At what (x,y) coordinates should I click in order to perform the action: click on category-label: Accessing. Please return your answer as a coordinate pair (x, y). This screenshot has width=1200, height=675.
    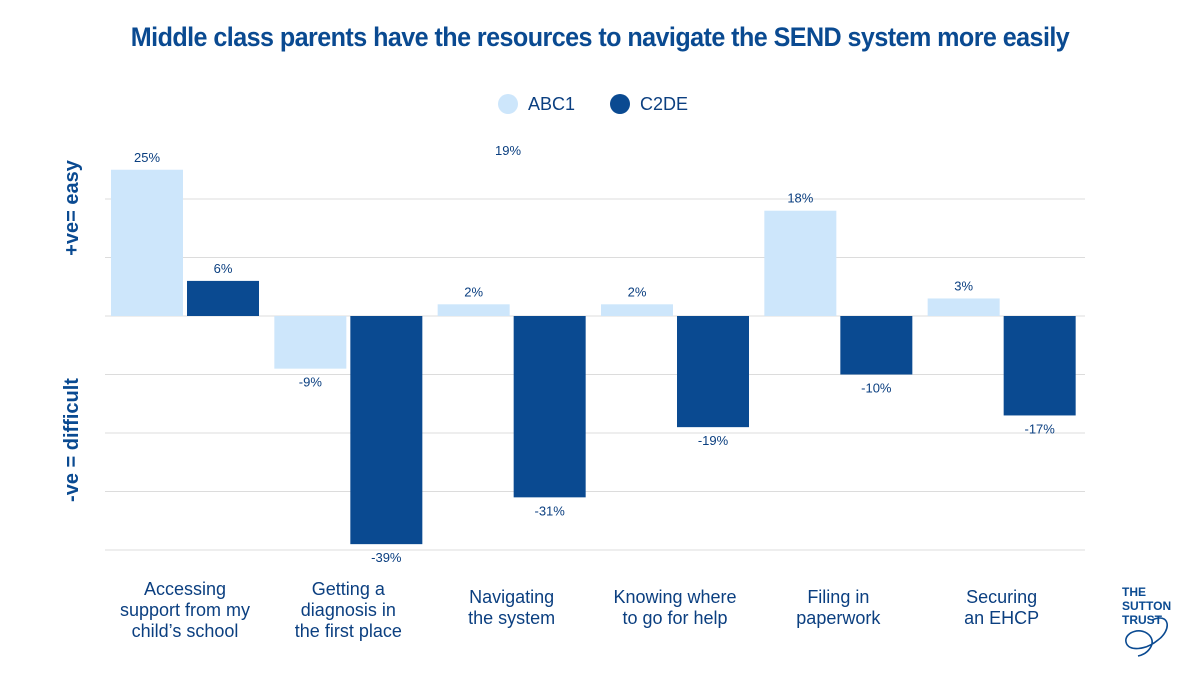
    Looking at the image, I should click on (185, 589).